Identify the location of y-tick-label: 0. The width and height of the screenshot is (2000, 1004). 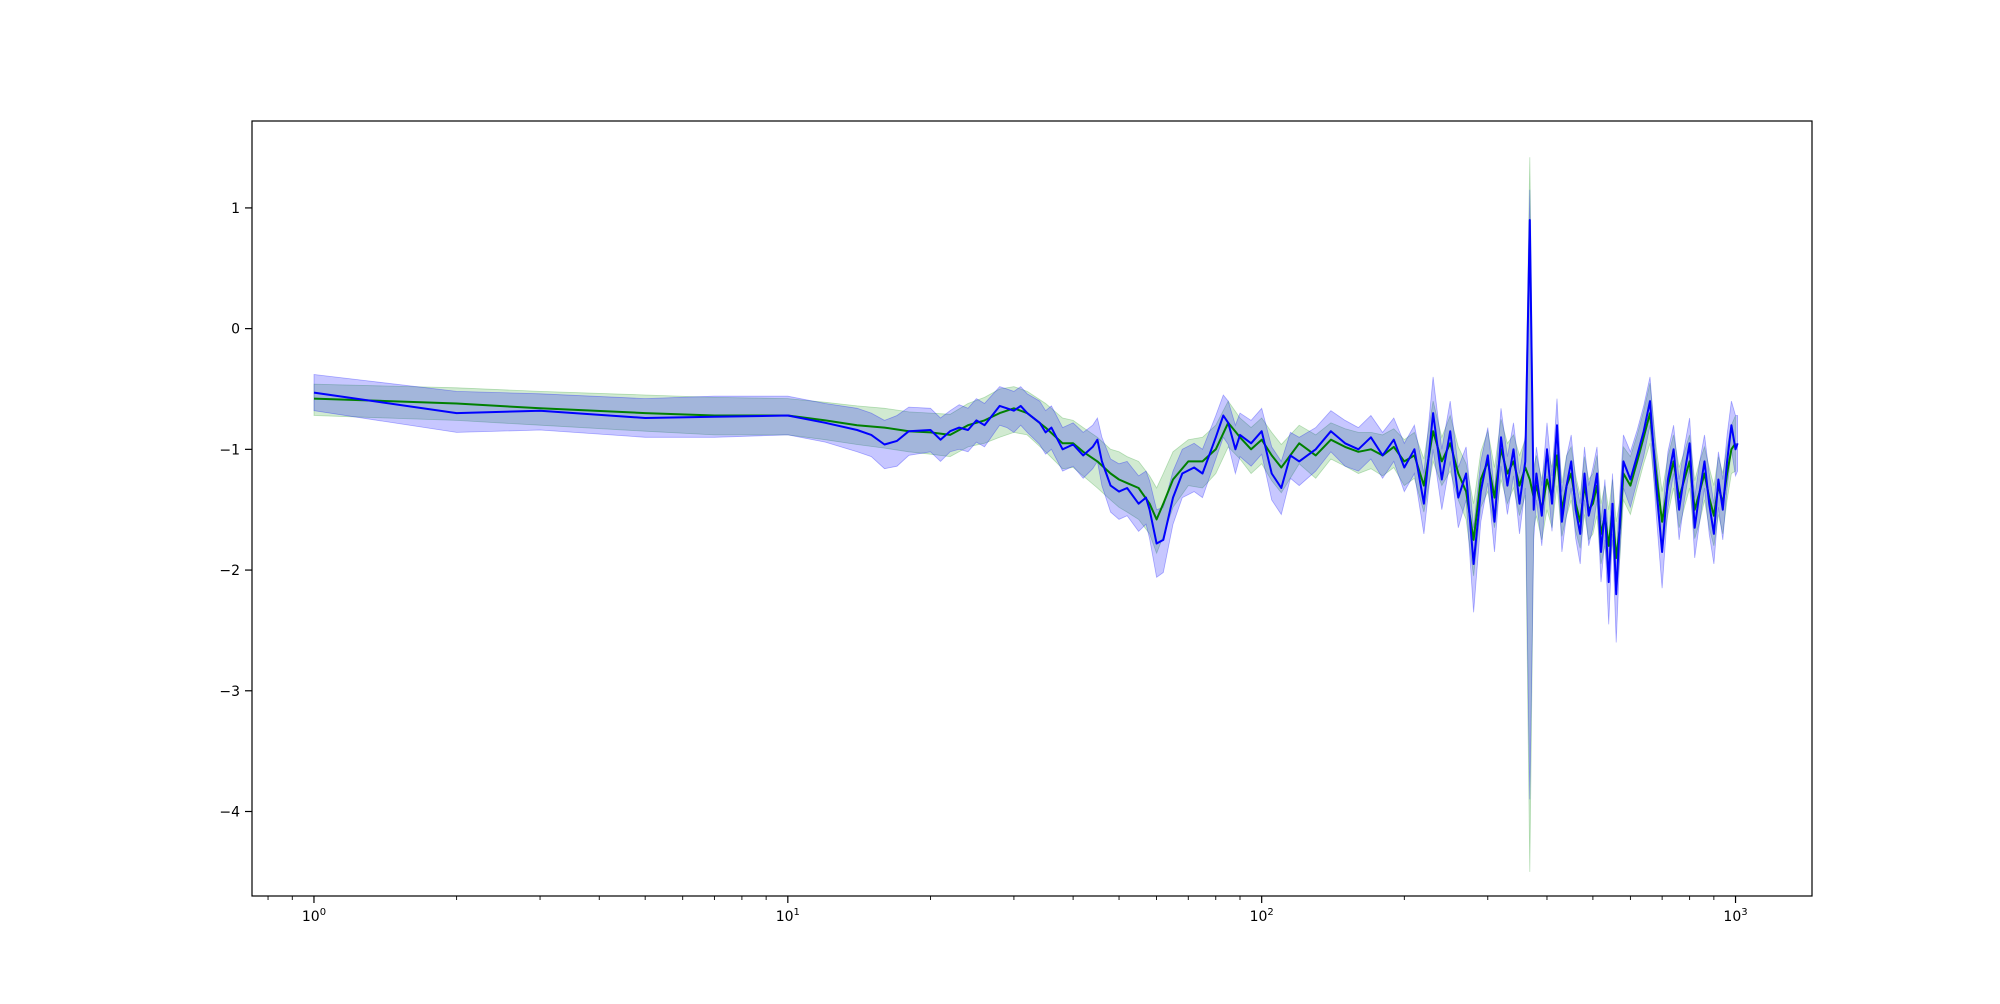
(235, 330).